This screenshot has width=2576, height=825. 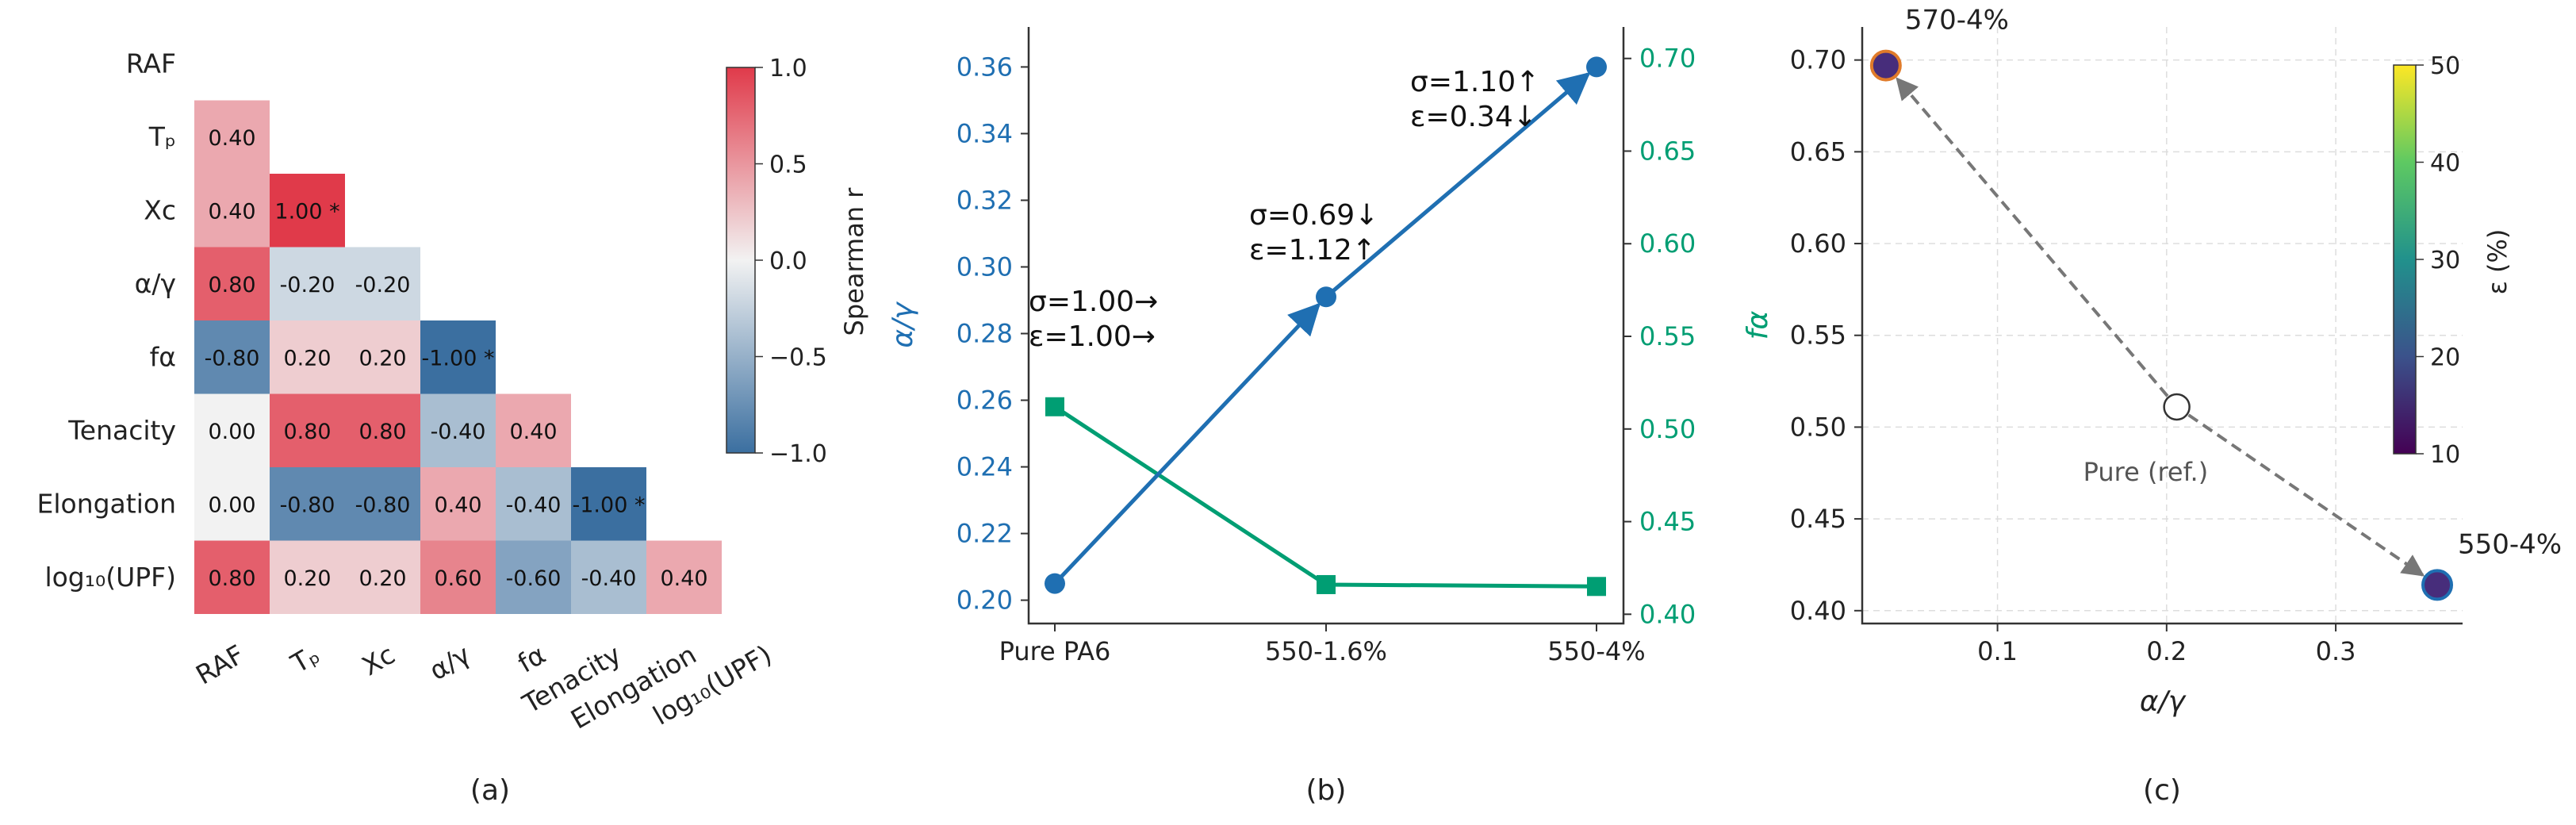 What do you see at coordinates (2498, 262) in the screenshot?
I see `colorbar-c-label: ε (%)` at bounding box center [2498, 262].